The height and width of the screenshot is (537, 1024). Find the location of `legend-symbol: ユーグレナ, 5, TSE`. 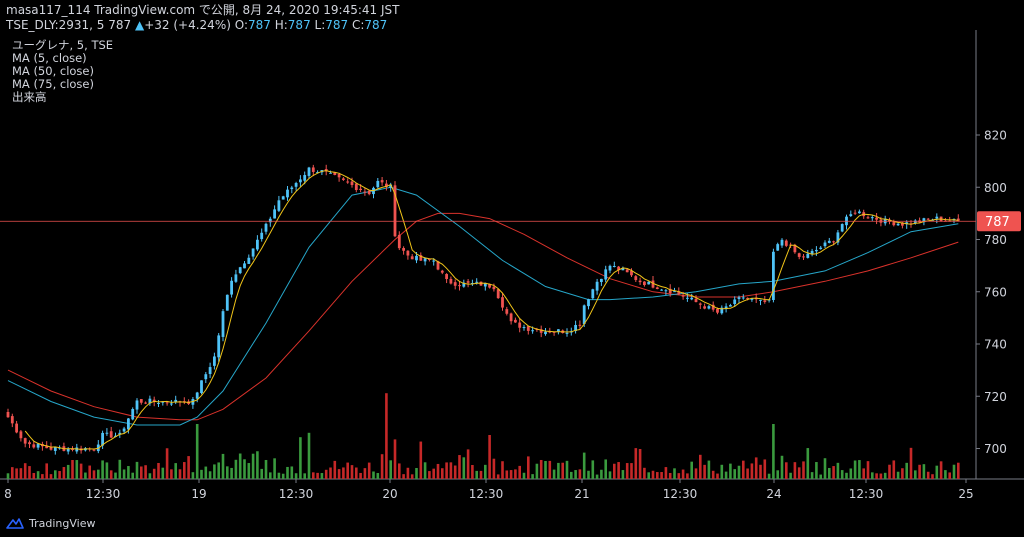

legend-symbol: ユーグレナ, 5, TSE is located at coordinates (63, 45).